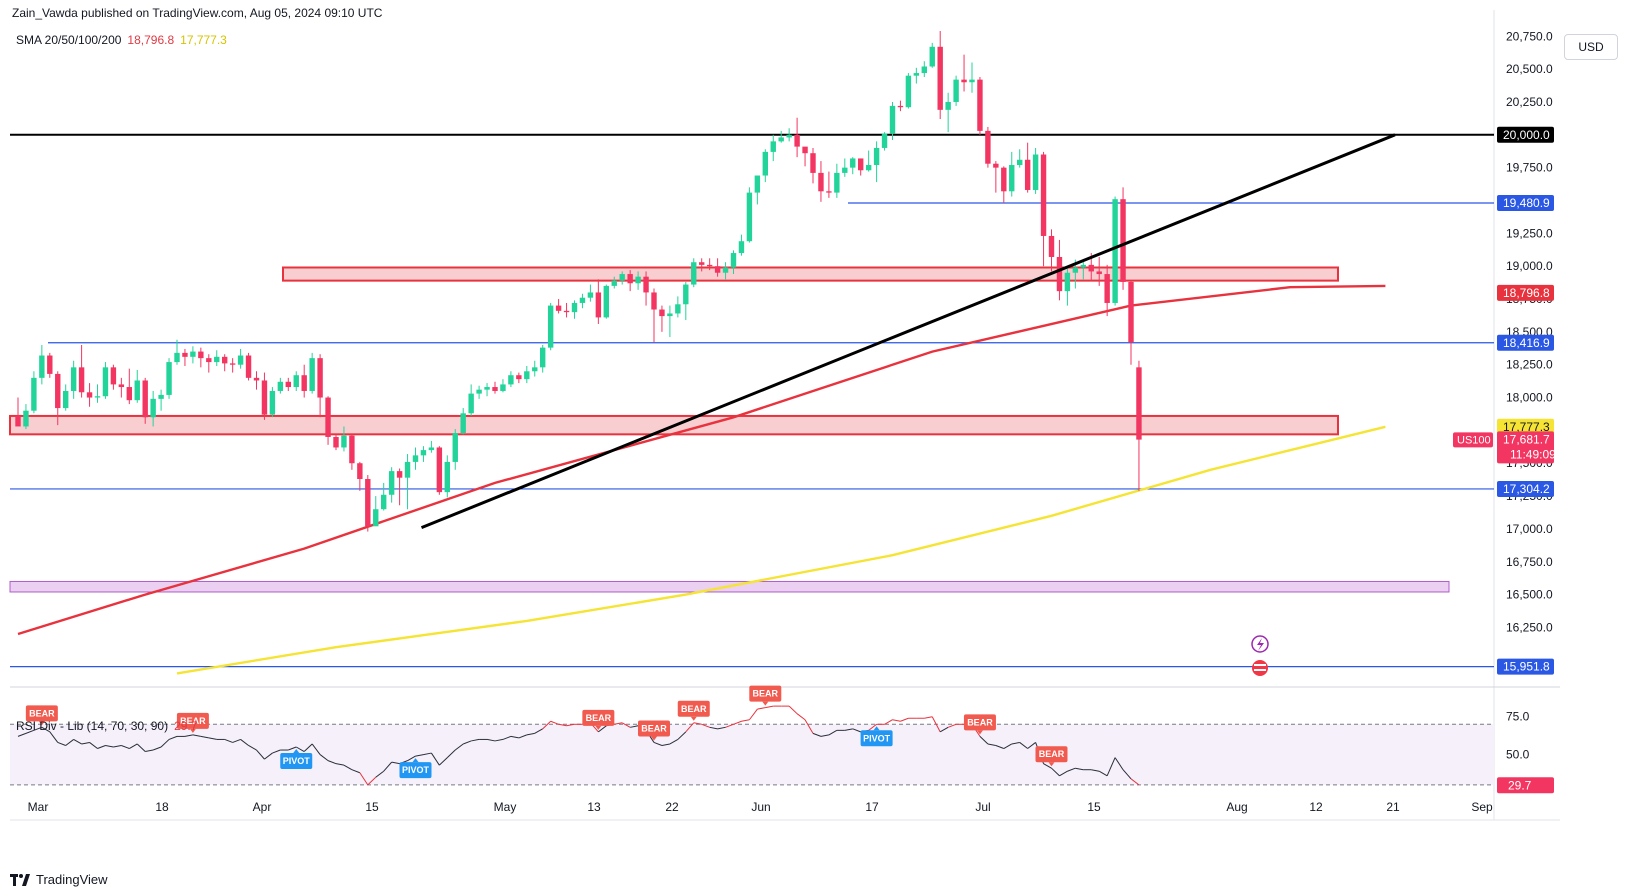  I want to click on time-tick-label: 12, so click(1316, 807).